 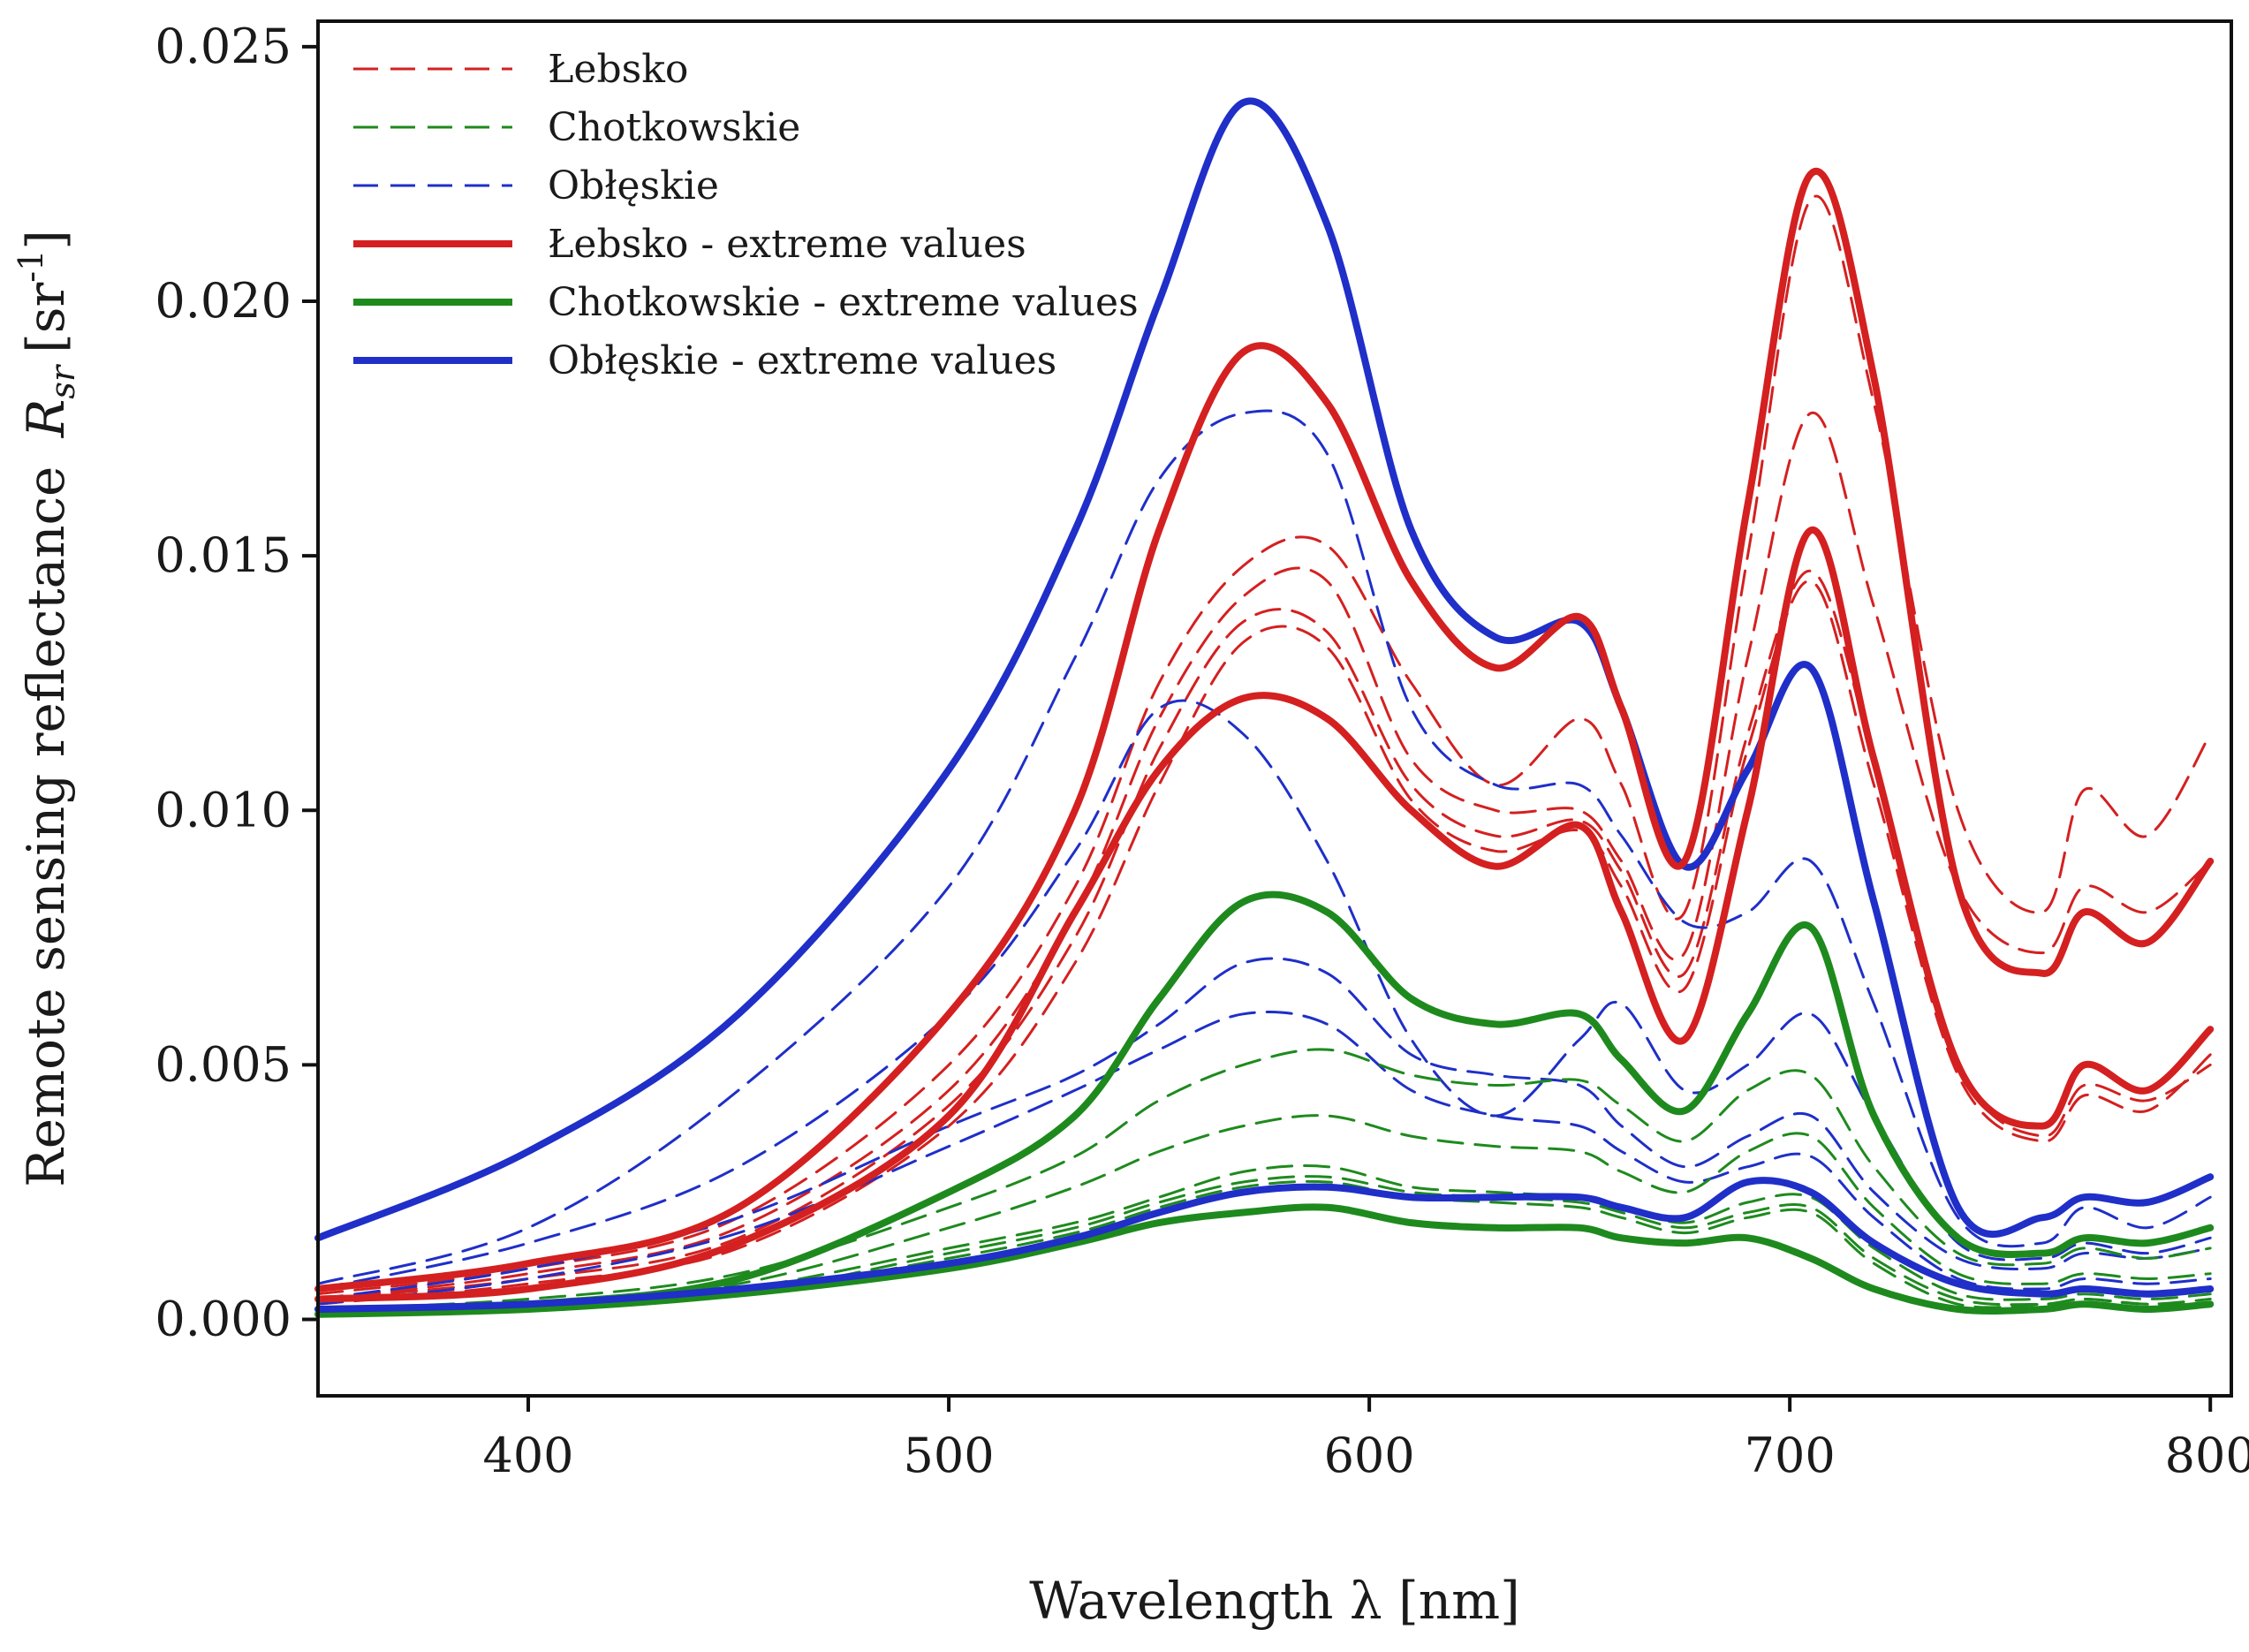 I want to click on y-axis-title-unit-open: [sr, so click(x=46, y=317).